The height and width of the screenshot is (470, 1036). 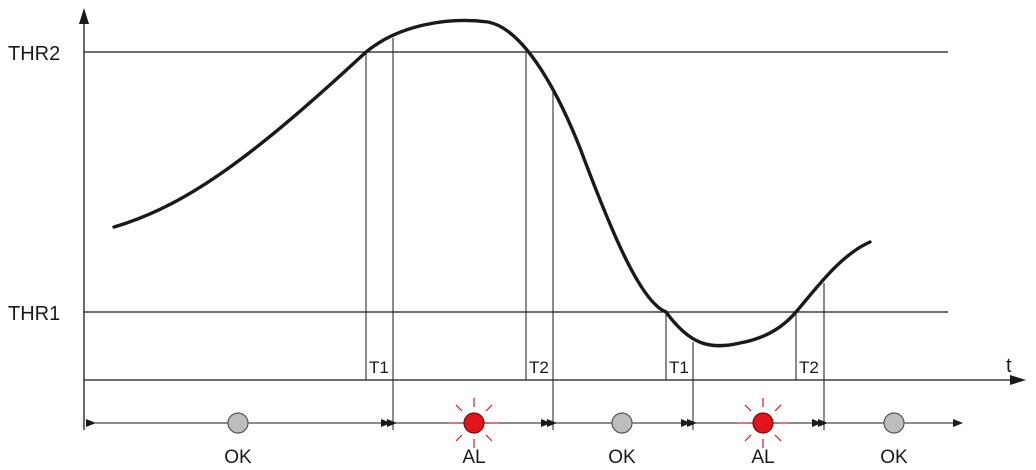 I want to click on time-axis-label: t, so click(x=1009, y=366).